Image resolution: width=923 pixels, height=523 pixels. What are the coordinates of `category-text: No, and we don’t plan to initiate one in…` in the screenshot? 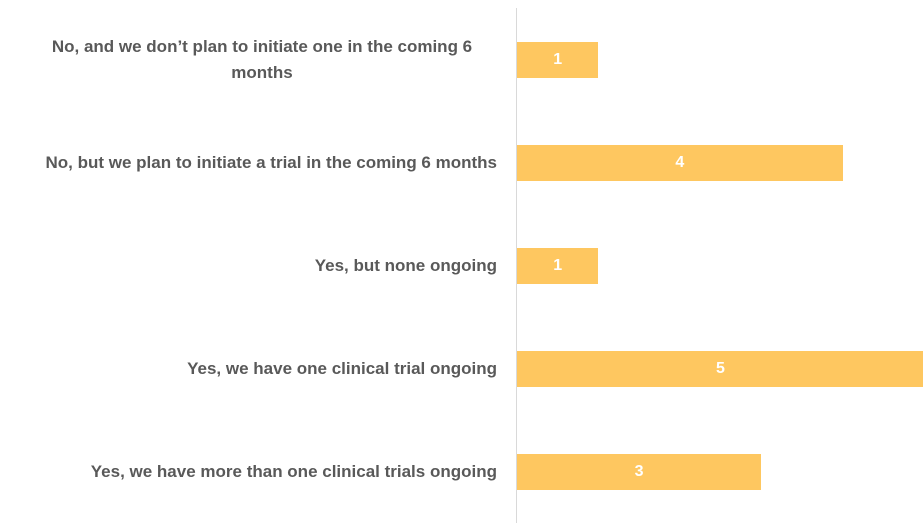 It's located at (262, 59).